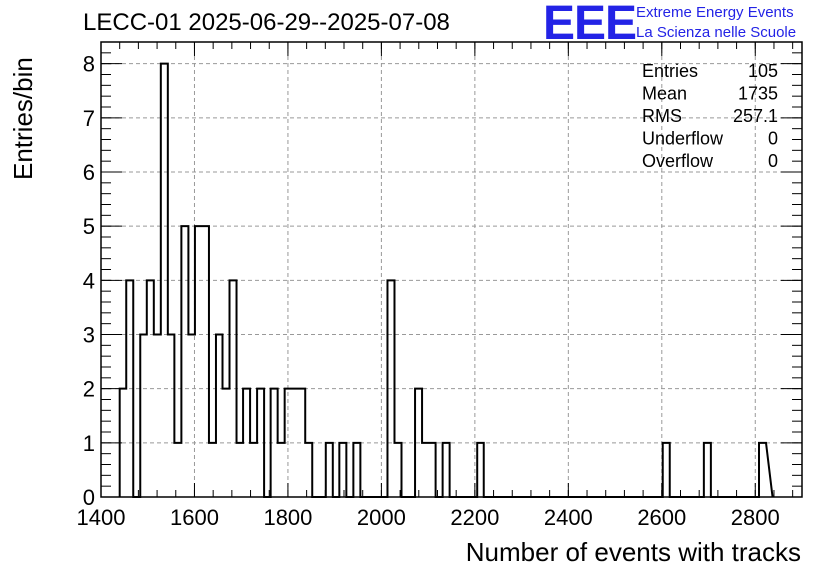 The width and height of the screenshot is (836, 572). I want to click on y-tick-label: 3, so click(89, 335).